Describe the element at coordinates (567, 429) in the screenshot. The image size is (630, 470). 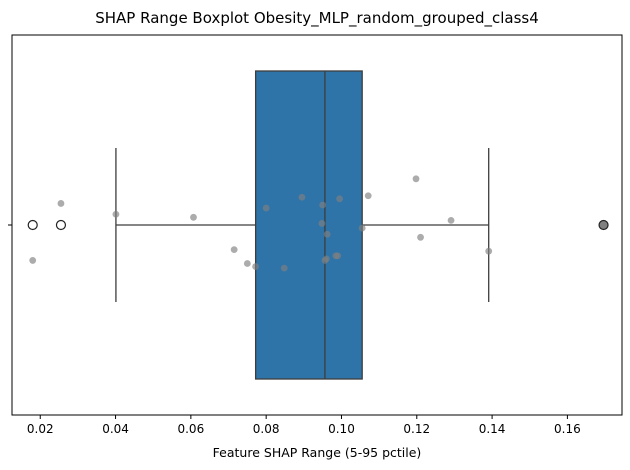
I see `x-tick-label-7: 0.16` at that location.